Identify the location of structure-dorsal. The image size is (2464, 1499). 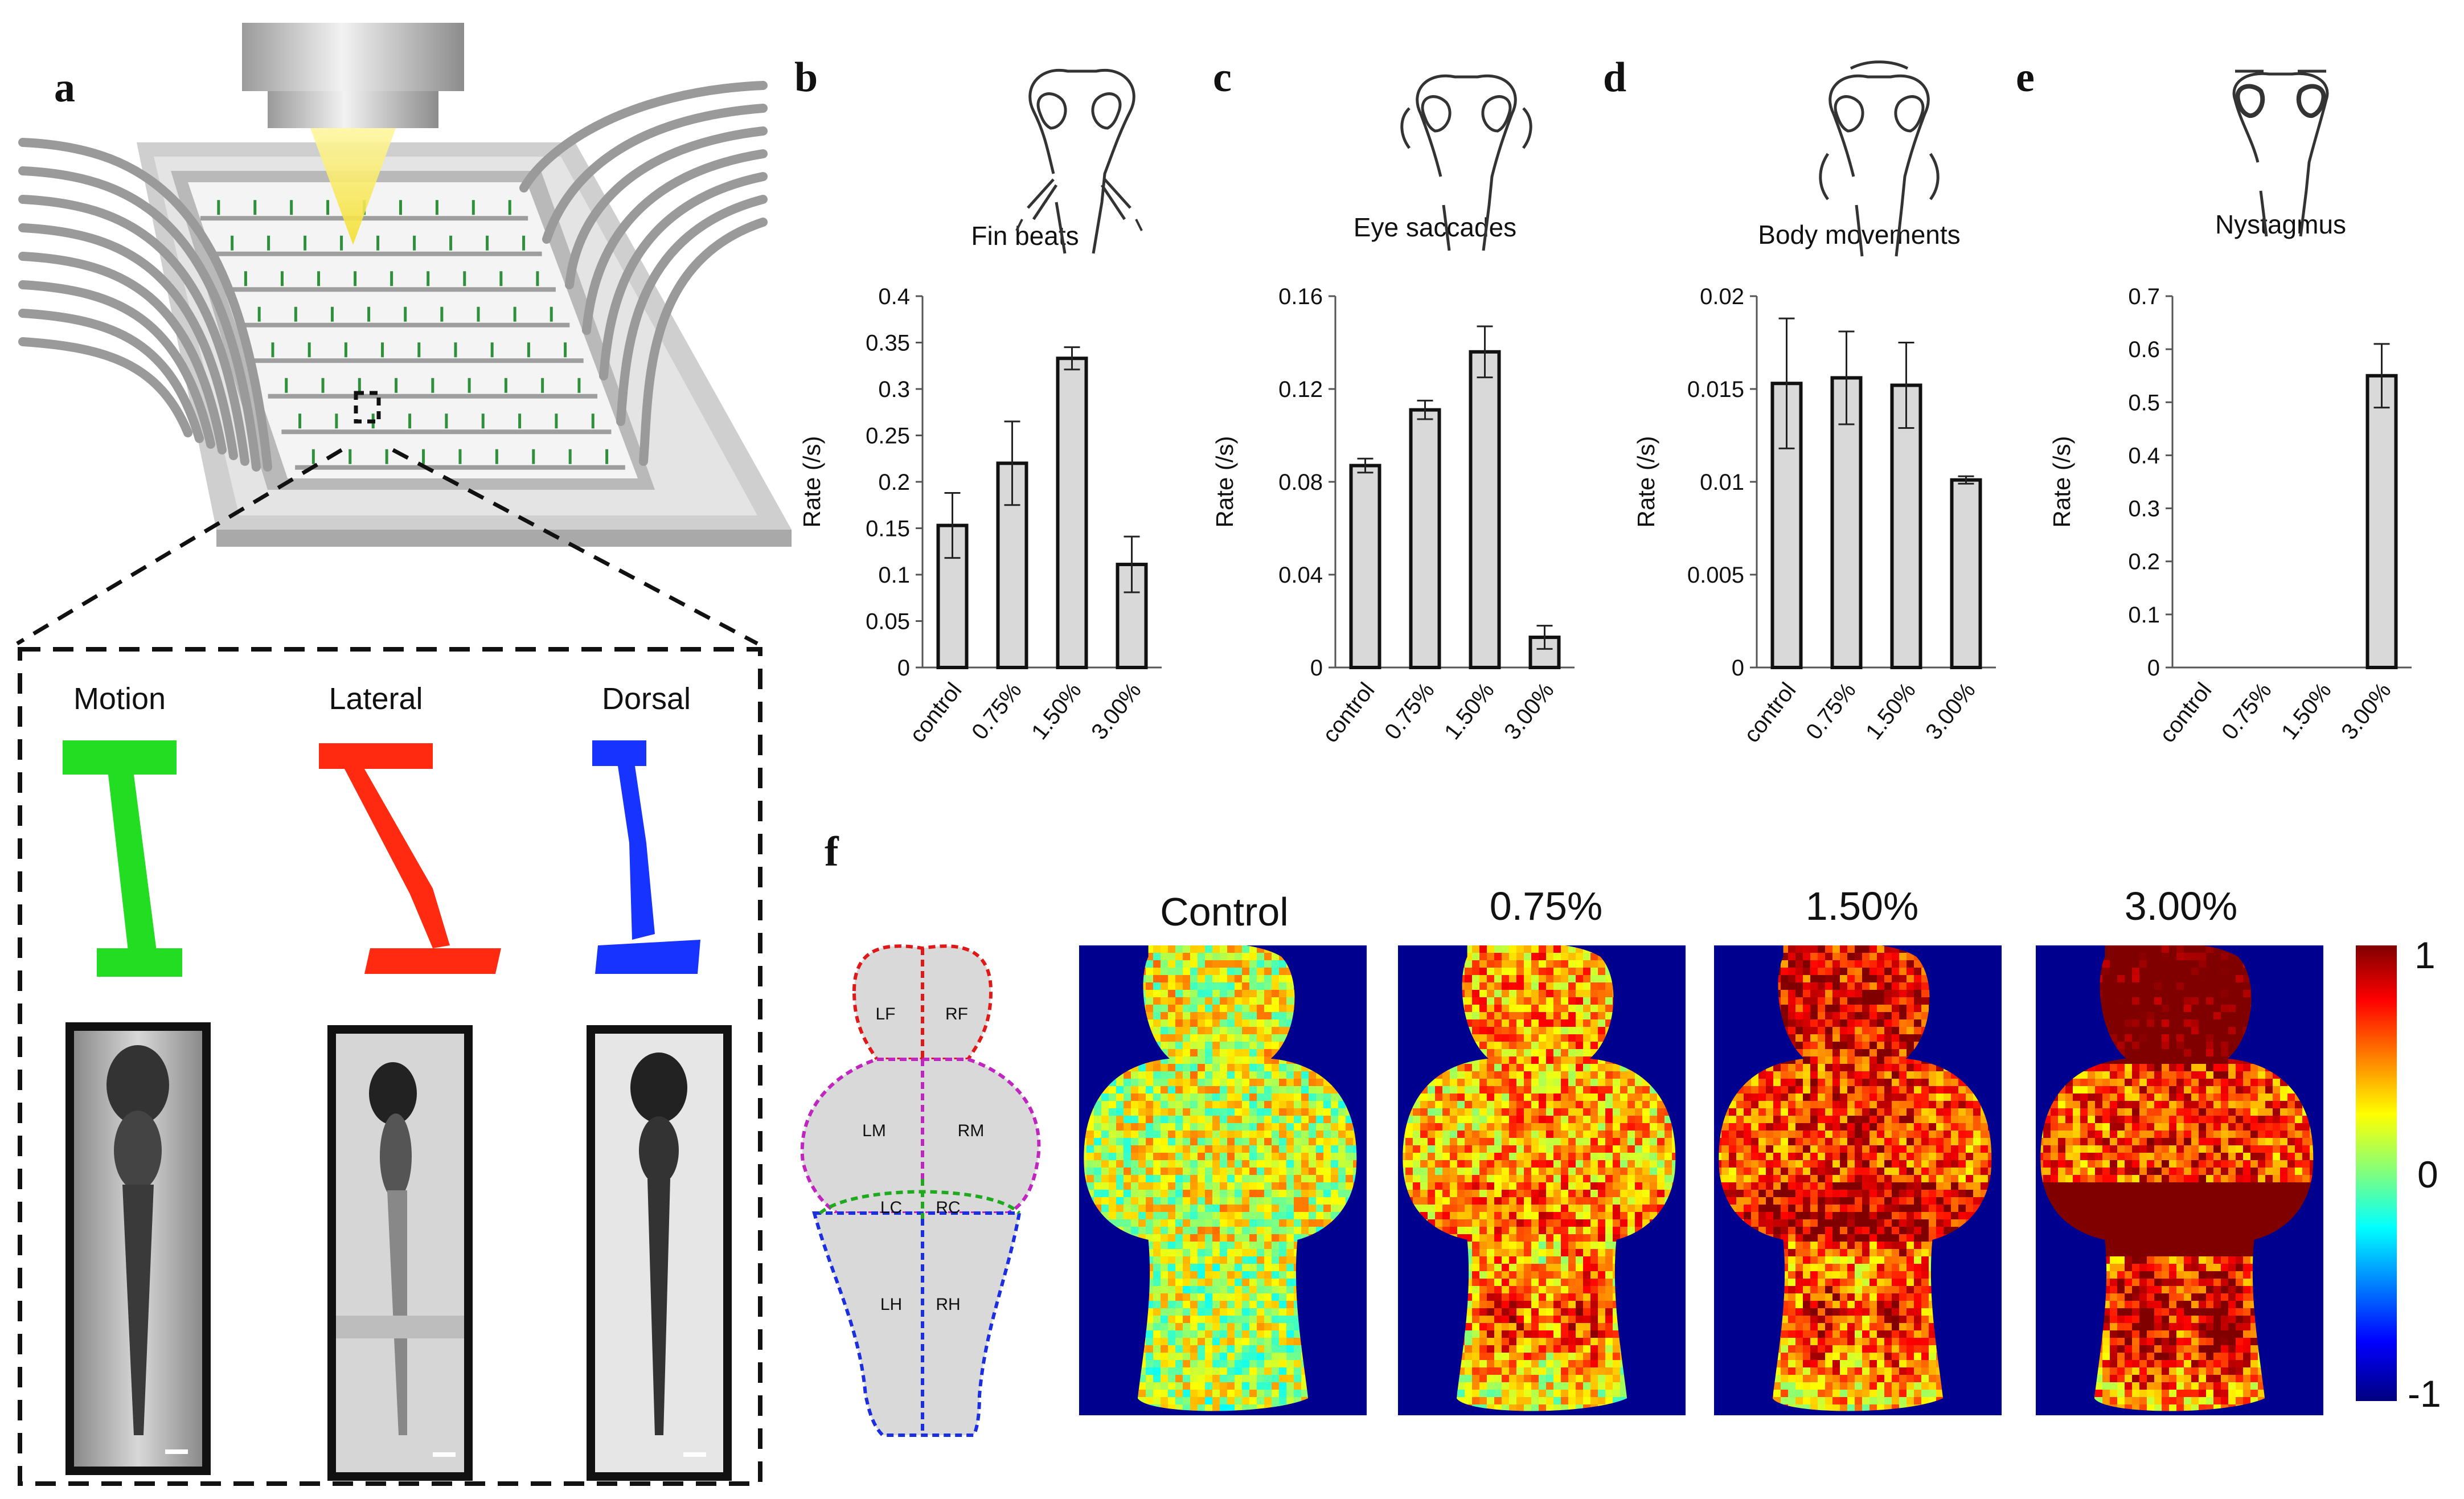
(646, 857).